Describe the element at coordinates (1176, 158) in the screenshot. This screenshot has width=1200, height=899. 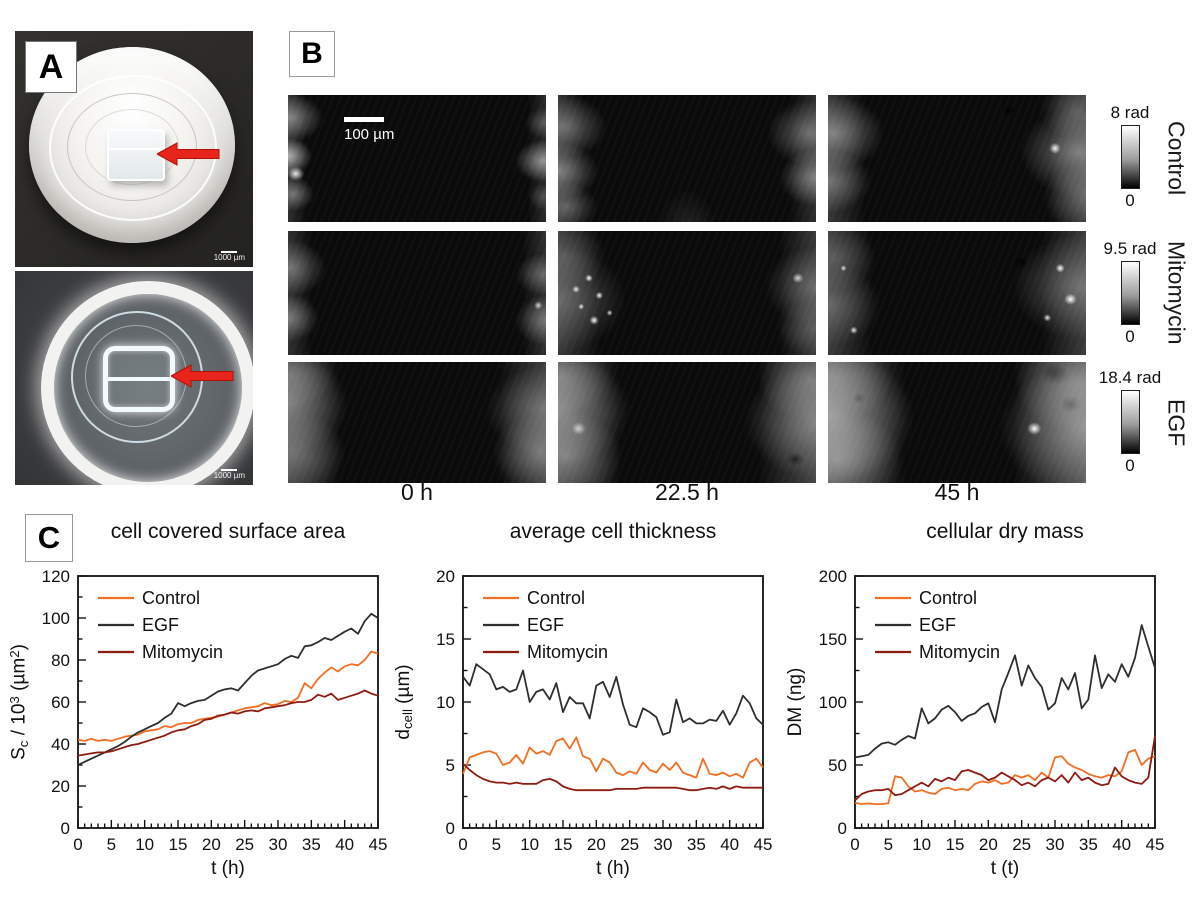
I see `row-label-control: Control` at that location.